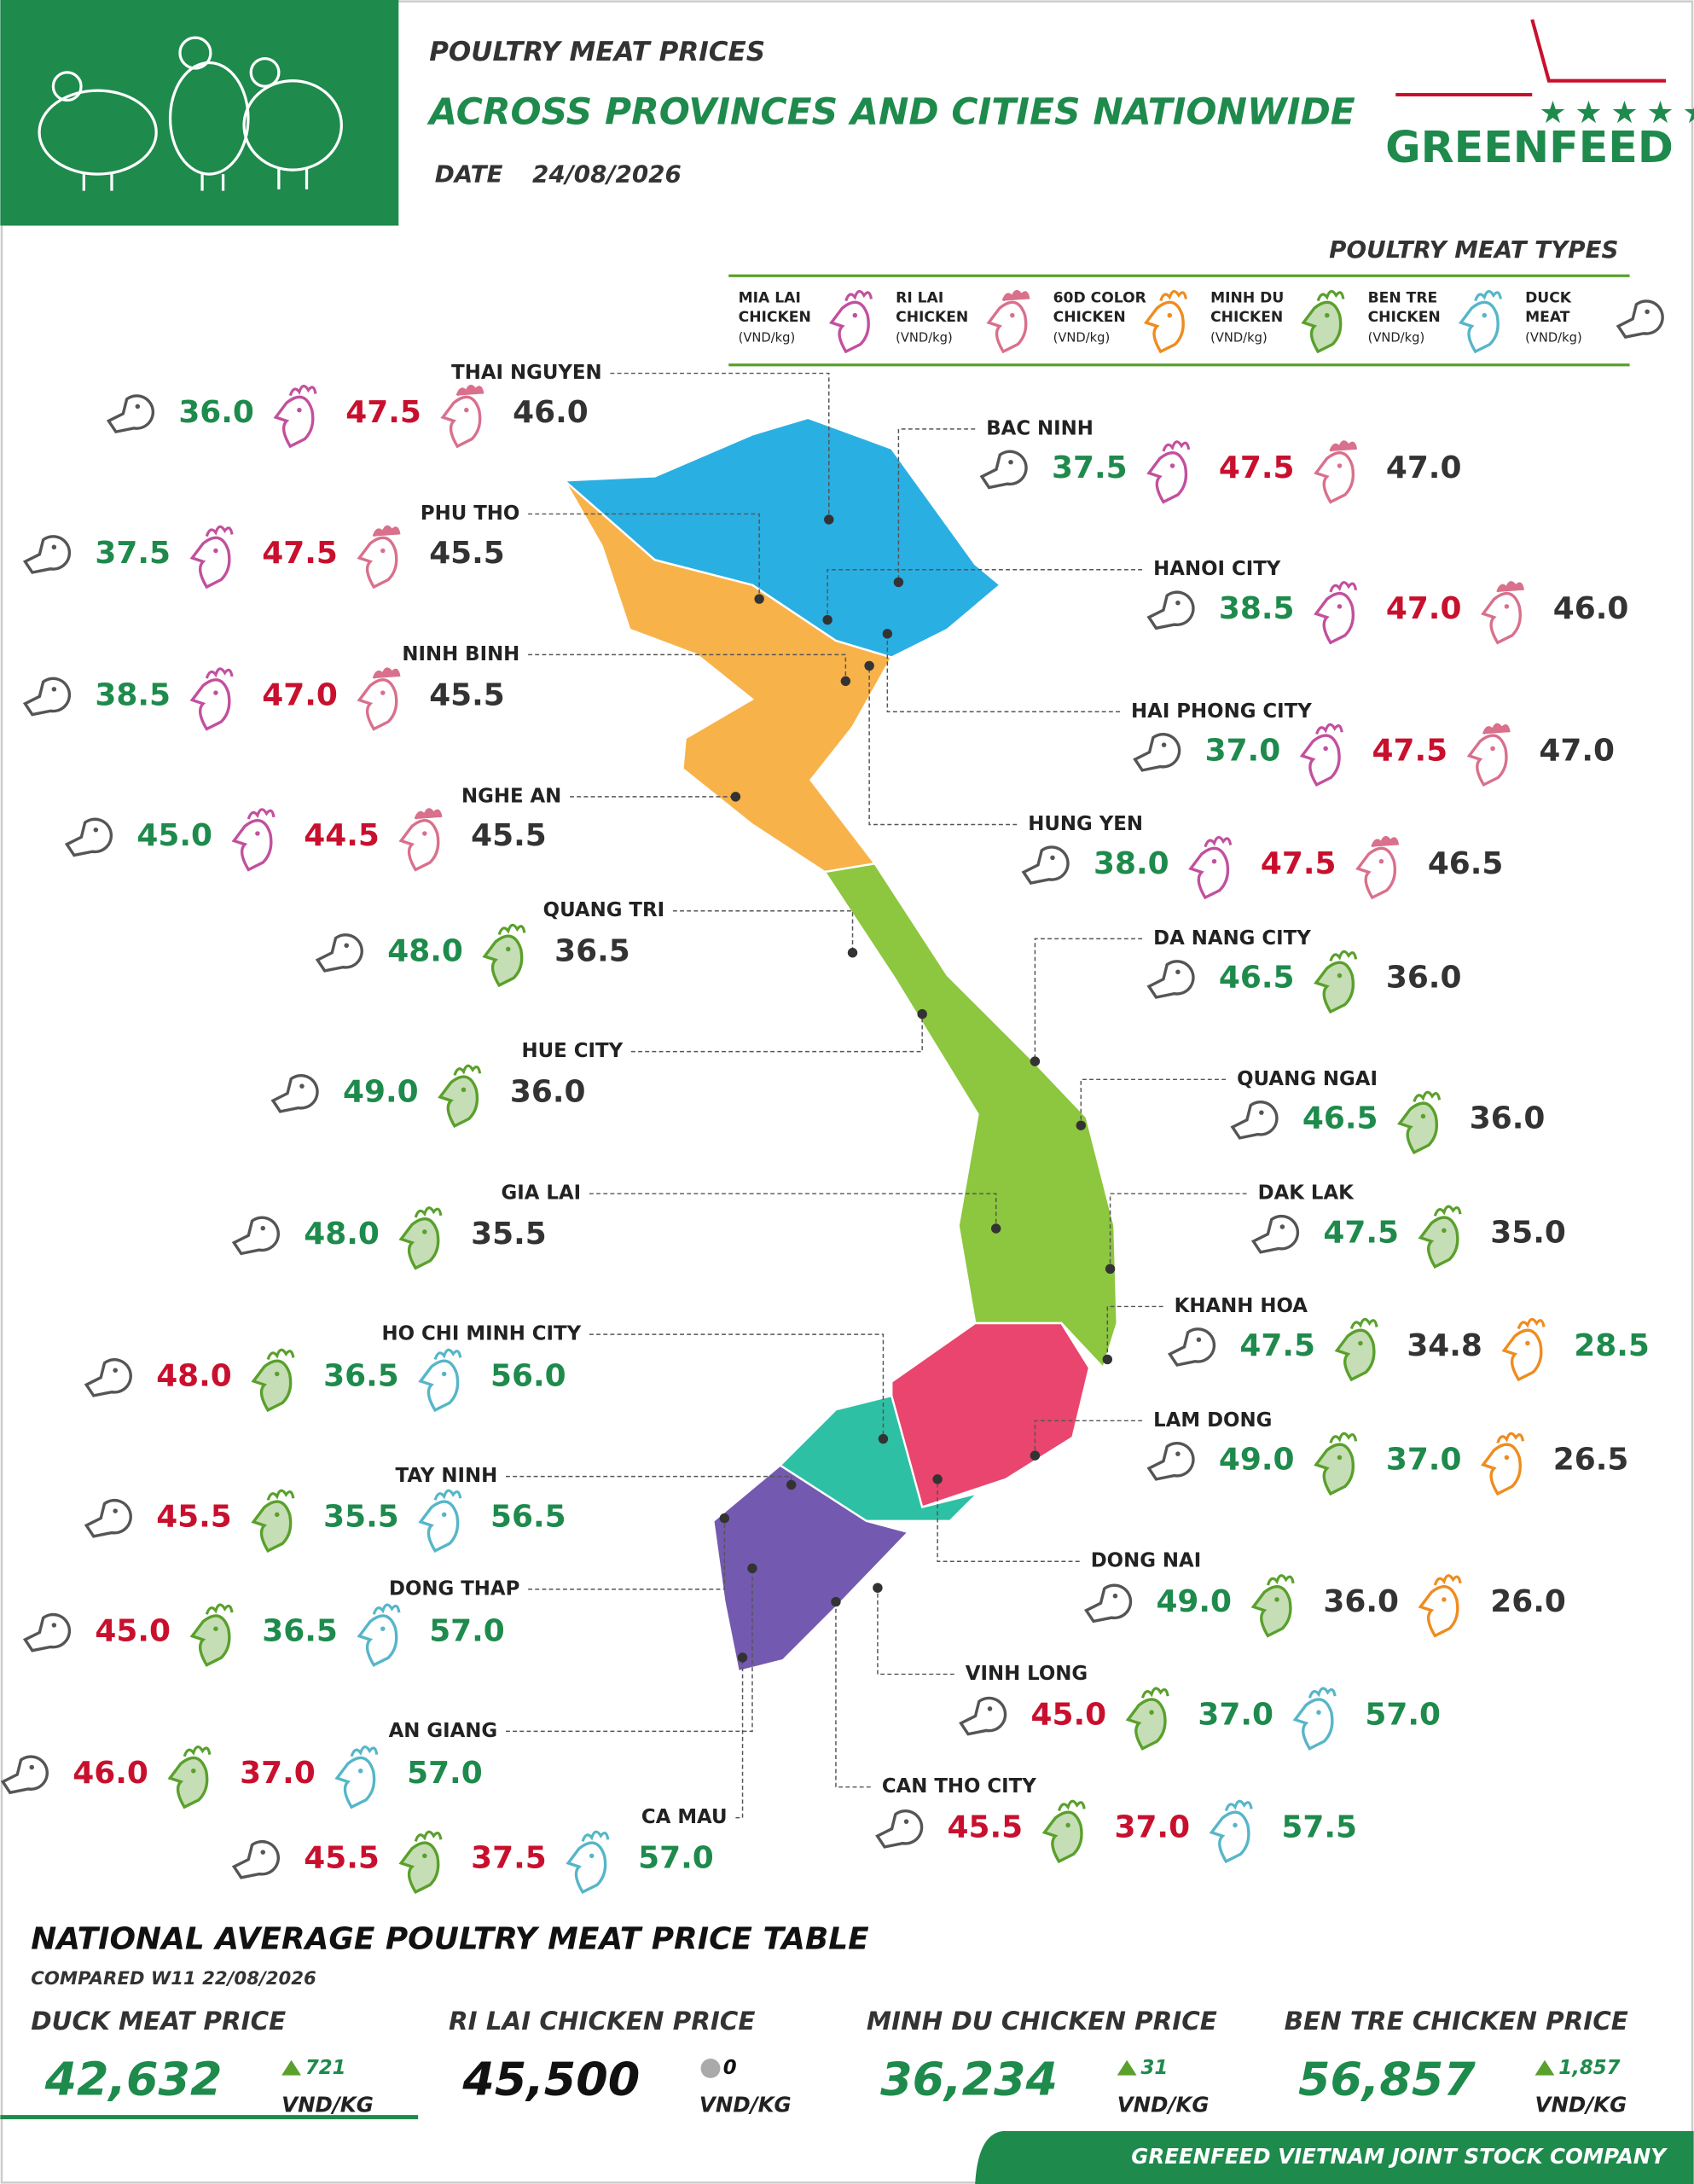 The height and width of the screenshot is (2184, 1694). What do you see at coordinates (770, 297) in the screenshot?
I see `legend-name: MIA LAI` at bounding box center [770, 297].